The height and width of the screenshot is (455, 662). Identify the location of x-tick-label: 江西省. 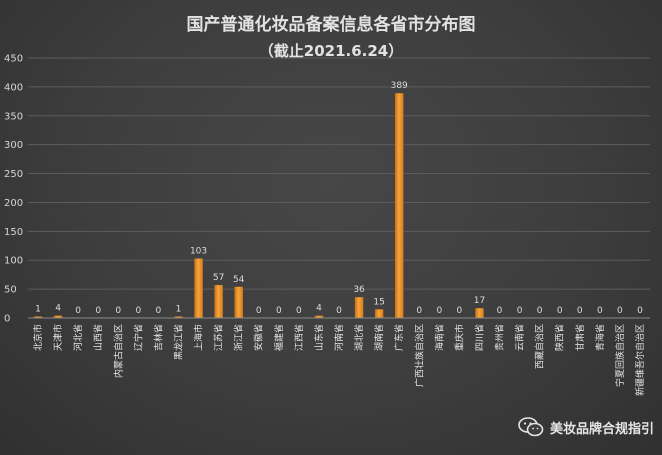
(299, 337).